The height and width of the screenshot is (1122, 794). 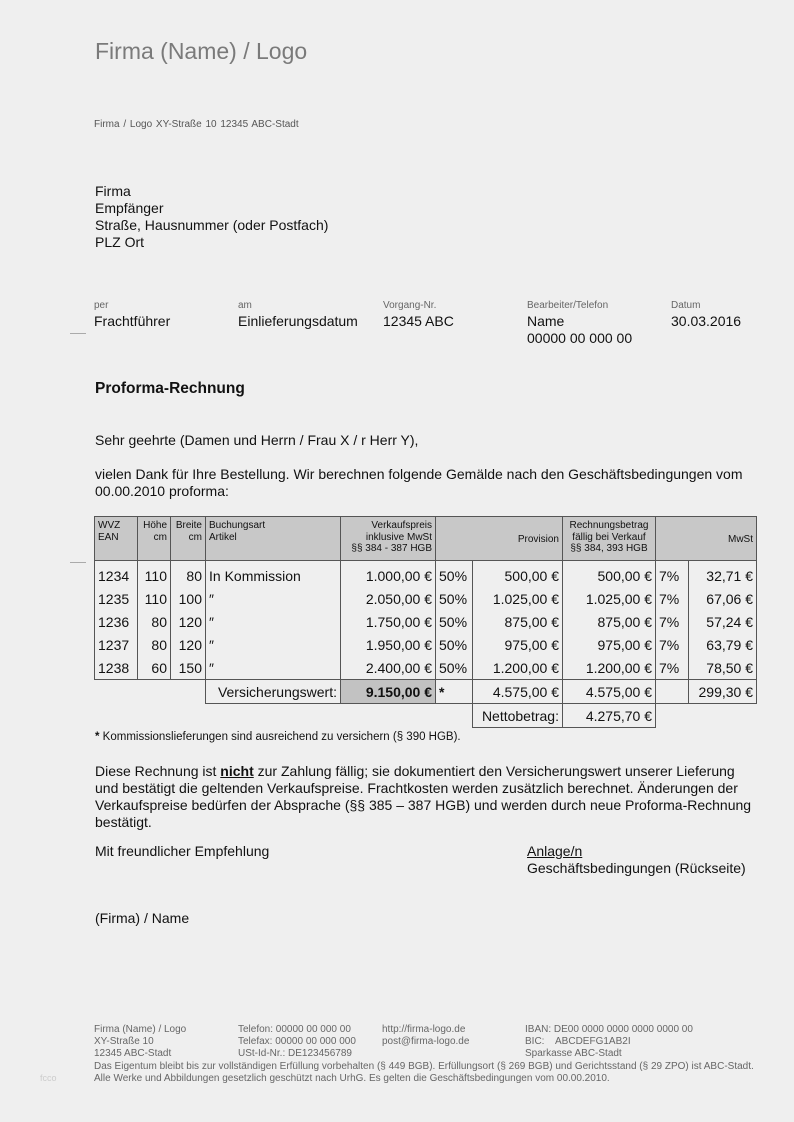 I want to click on meta-contact: Bearbeiter/Telefon Name 00000 00 000 00, so click(x=580, y=323).